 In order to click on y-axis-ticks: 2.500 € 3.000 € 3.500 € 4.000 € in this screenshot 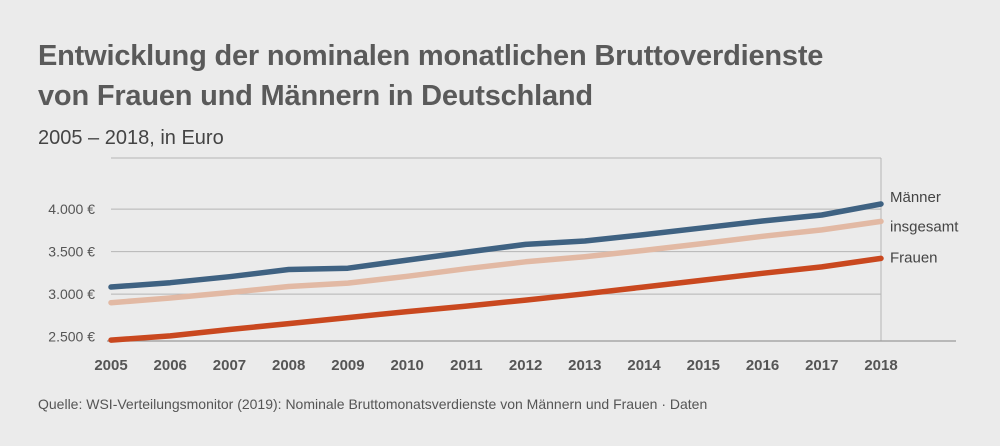, I will do `click(71, 273)`.